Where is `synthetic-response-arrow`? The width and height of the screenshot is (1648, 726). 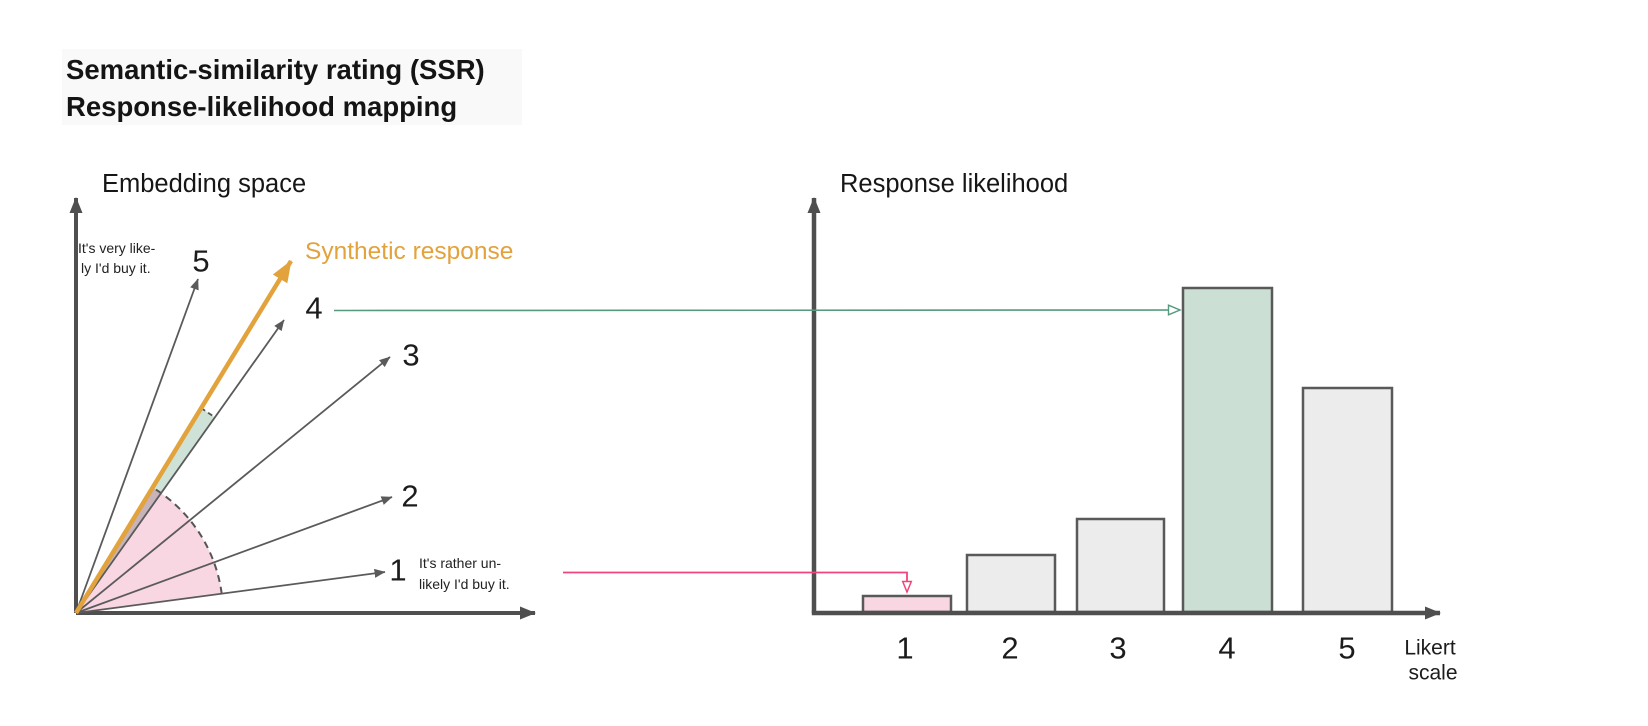
synthetic-response-arrow is located at coordinates (183, 437).